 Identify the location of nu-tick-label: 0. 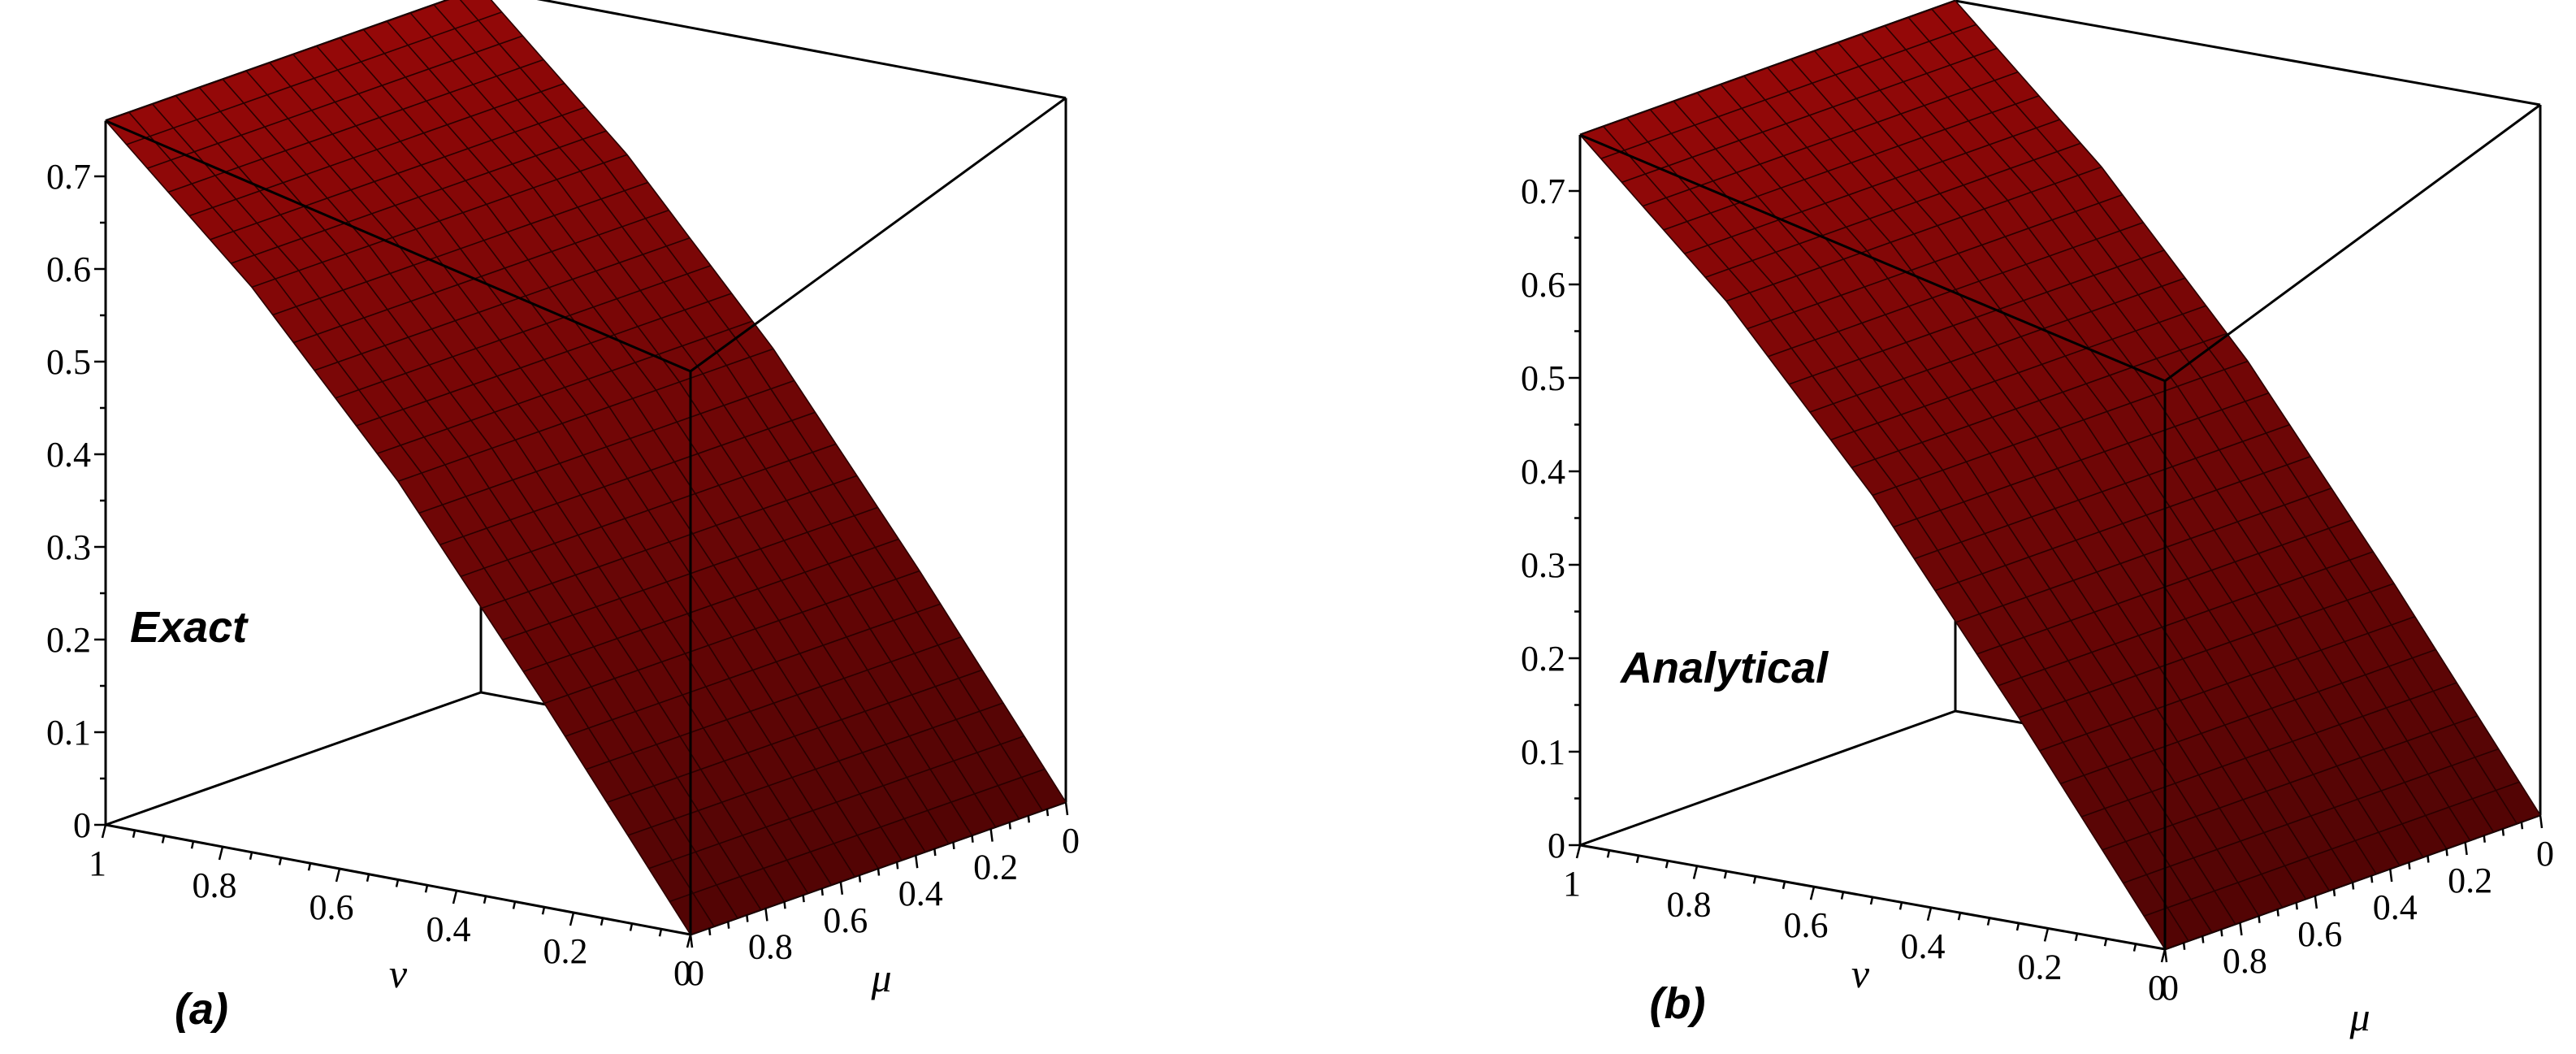
(2157, 988).